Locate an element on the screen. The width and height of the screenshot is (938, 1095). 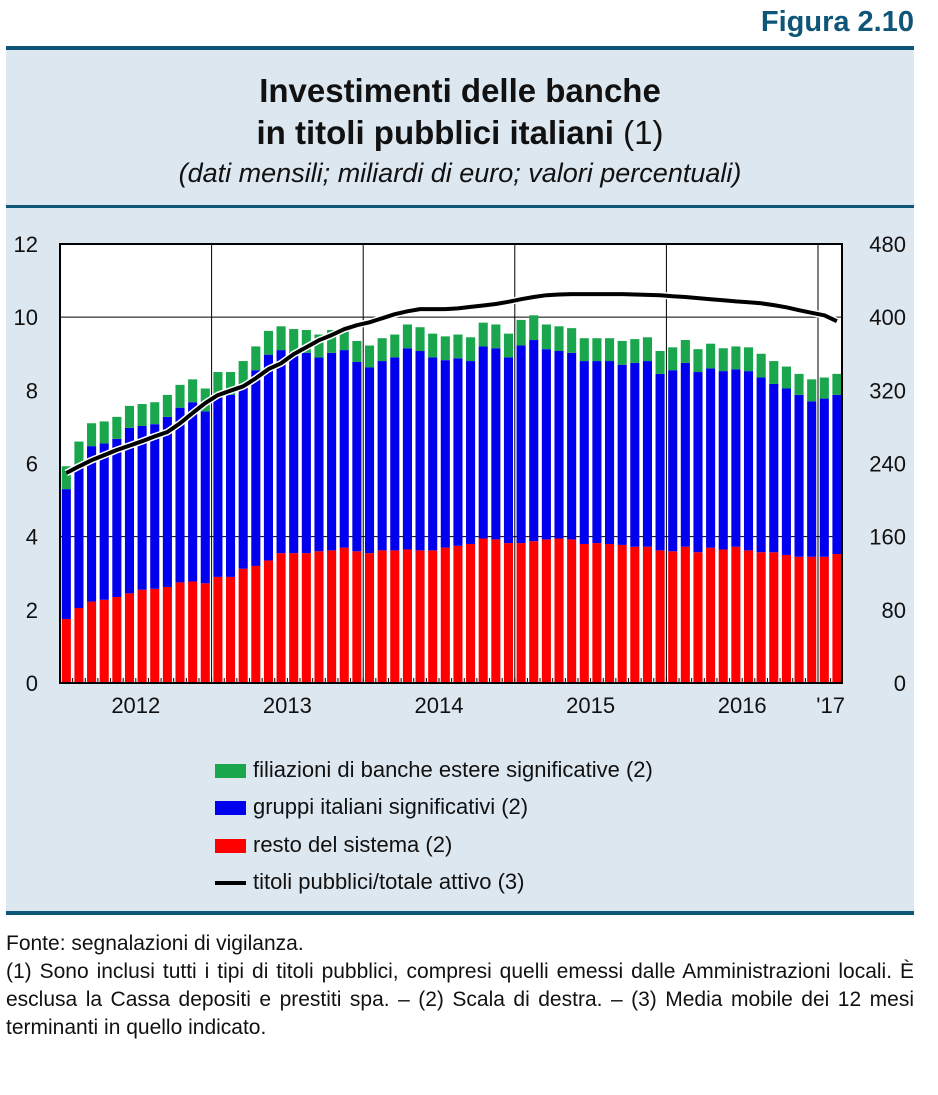
legend-label: resto del sistema (2) is located at coordinates (353, 844).